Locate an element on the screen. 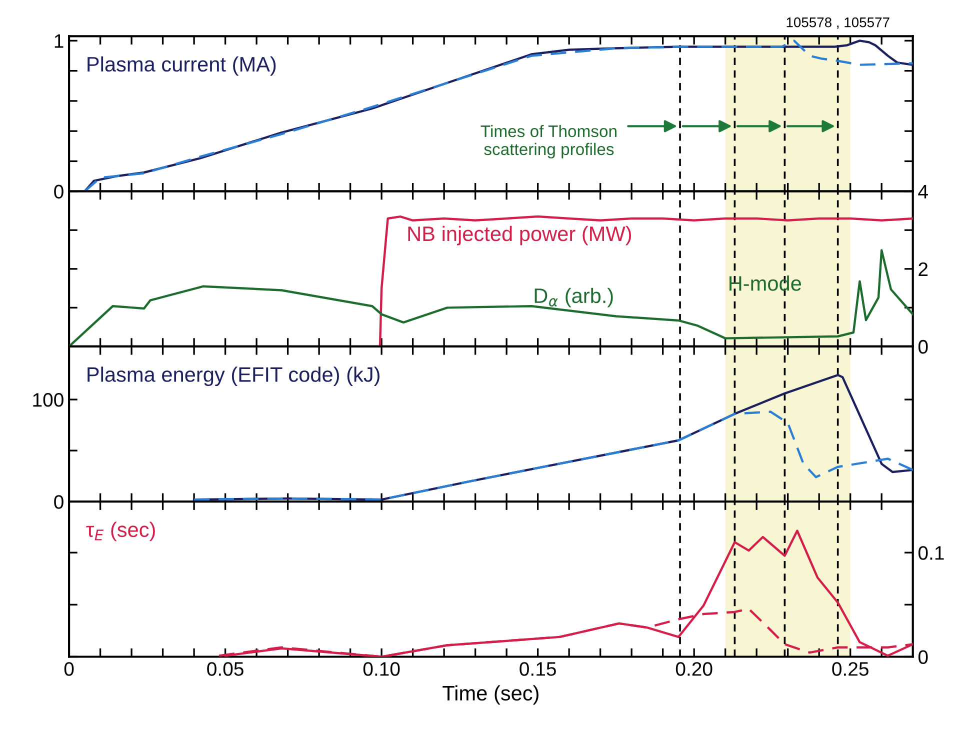 This screenshot has height=754, width=967. text: Plasma energy (EFIT code) (kJ) is located at coordinates (234, 376).